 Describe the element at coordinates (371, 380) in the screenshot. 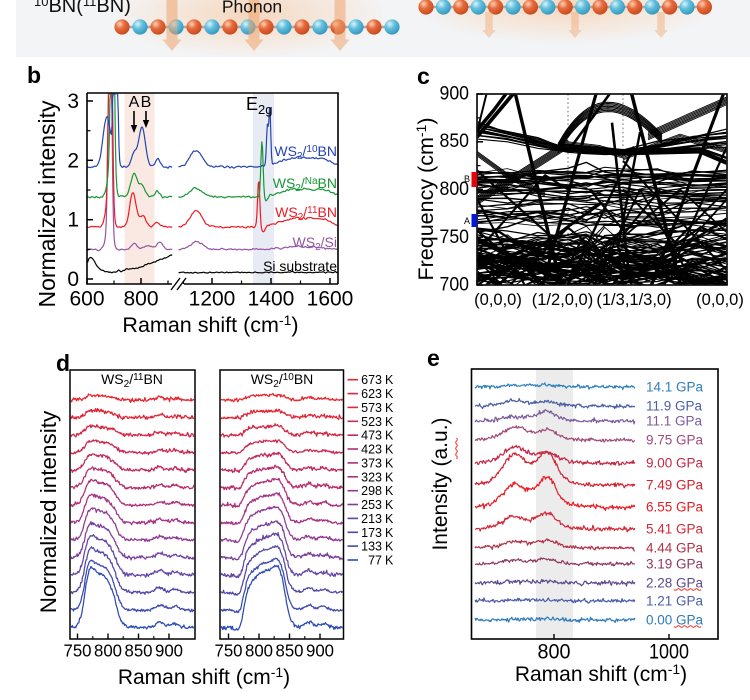

I see `svg-text: 673` at that location.